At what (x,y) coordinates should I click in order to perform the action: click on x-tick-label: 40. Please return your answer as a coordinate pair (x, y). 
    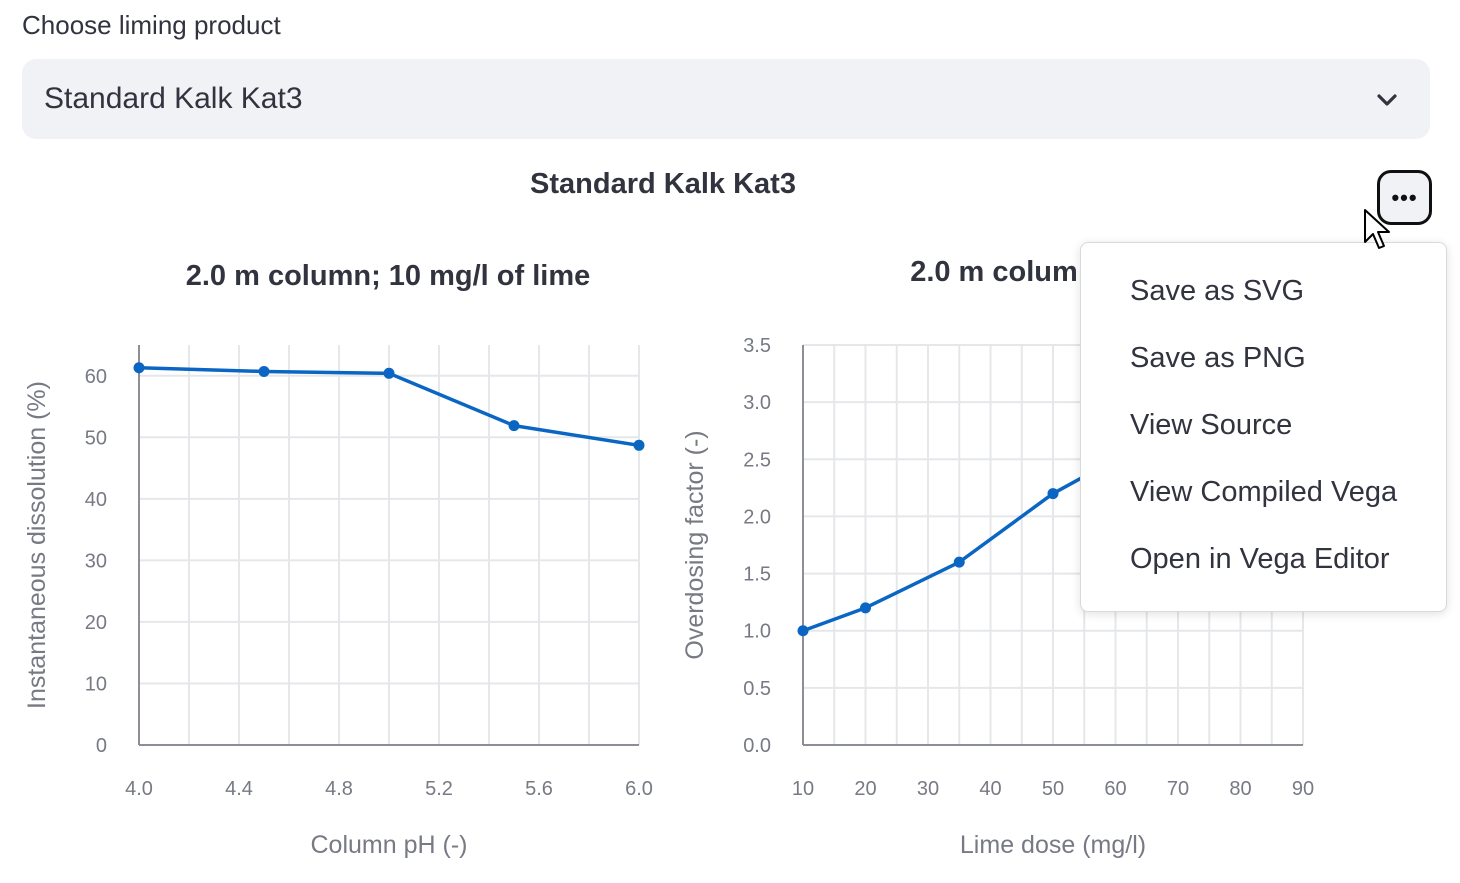
    Looking at the image, I should click on (990, 789).